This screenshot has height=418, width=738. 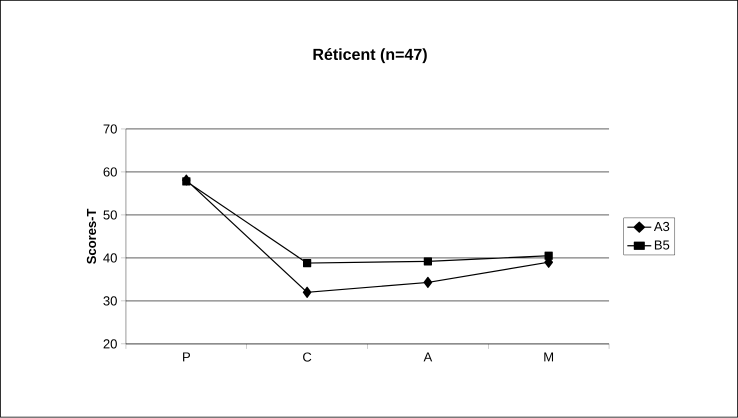 What do you see at coordinates (662, 227) in the screenshot?
I see `legend-label: A3` at bounding box center [662, 227].